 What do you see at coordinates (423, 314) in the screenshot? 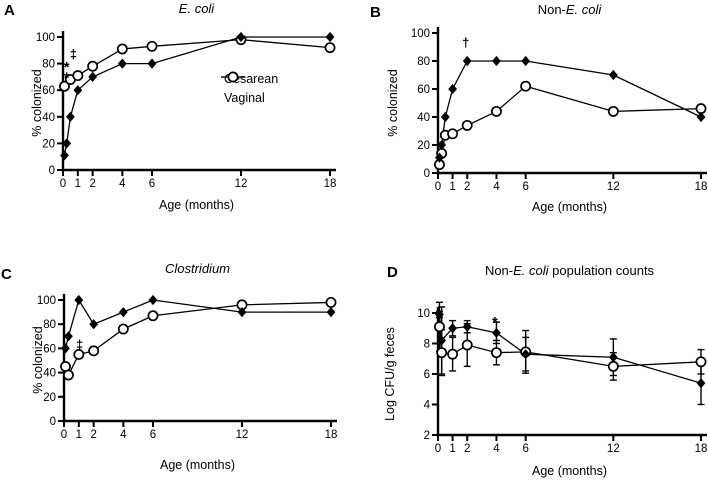
I see `svg-text: 10` at bounding box center [423, 314].